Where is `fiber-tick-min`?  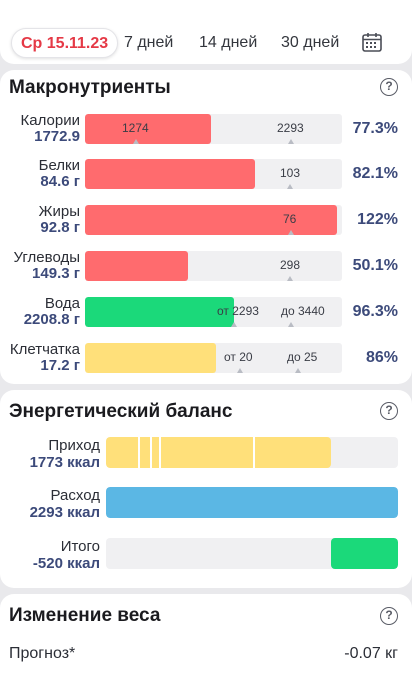
fiber-tick-min is located at coordinates (240, 370).